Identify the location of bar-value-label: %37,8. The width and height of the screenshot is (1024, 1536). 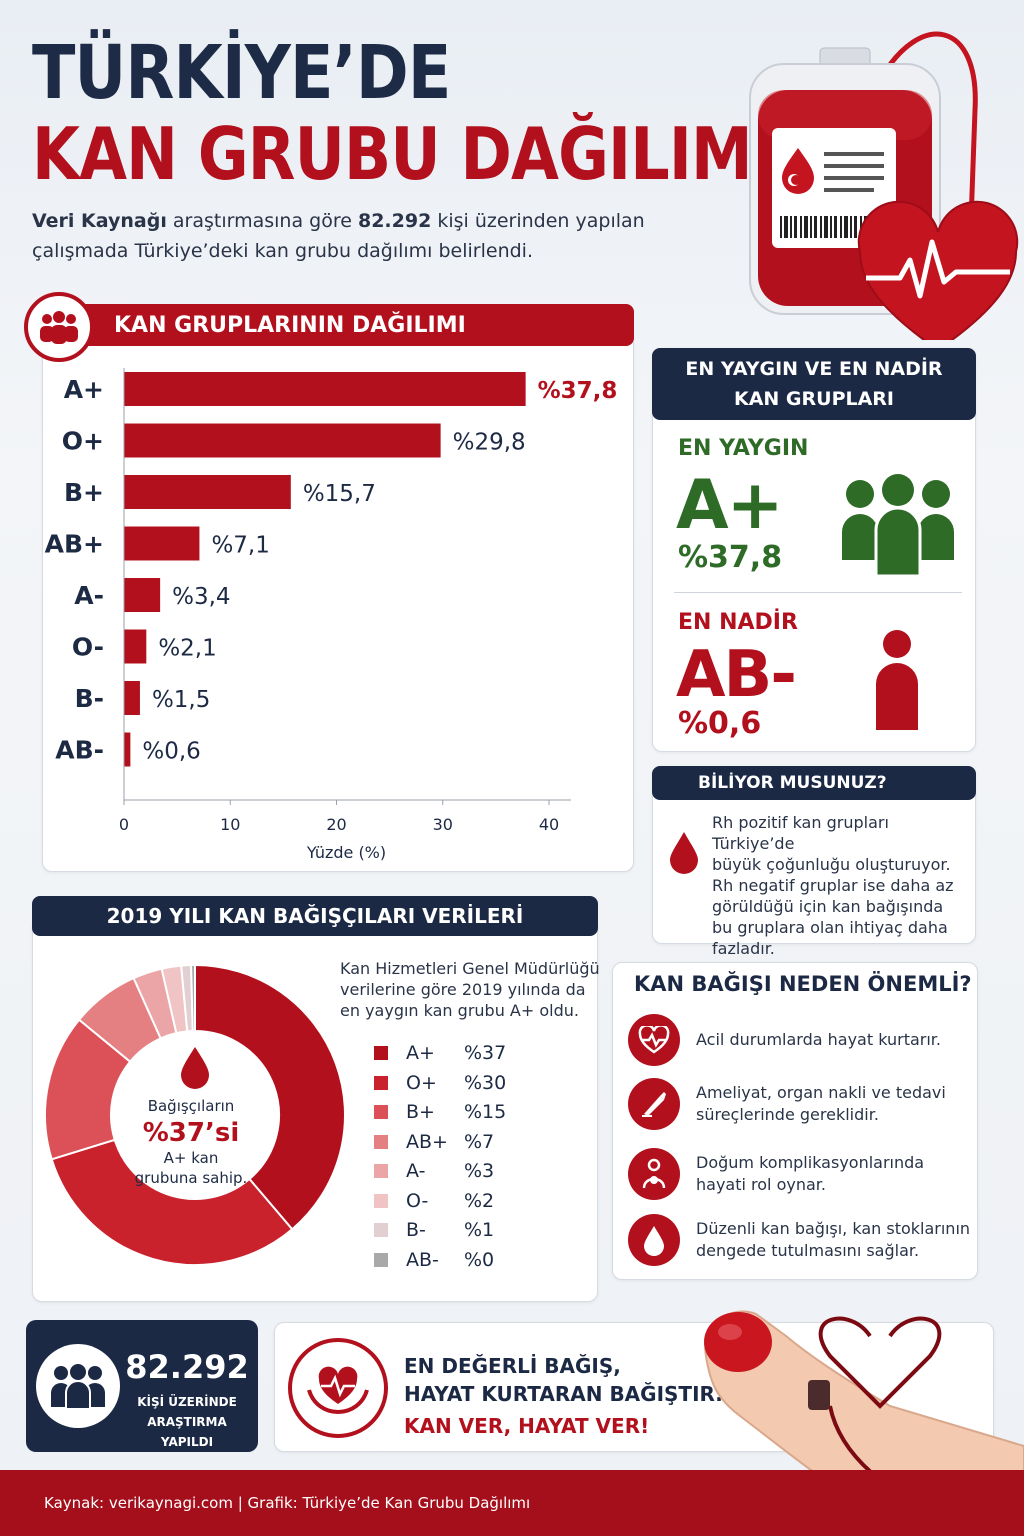
(578, 391).